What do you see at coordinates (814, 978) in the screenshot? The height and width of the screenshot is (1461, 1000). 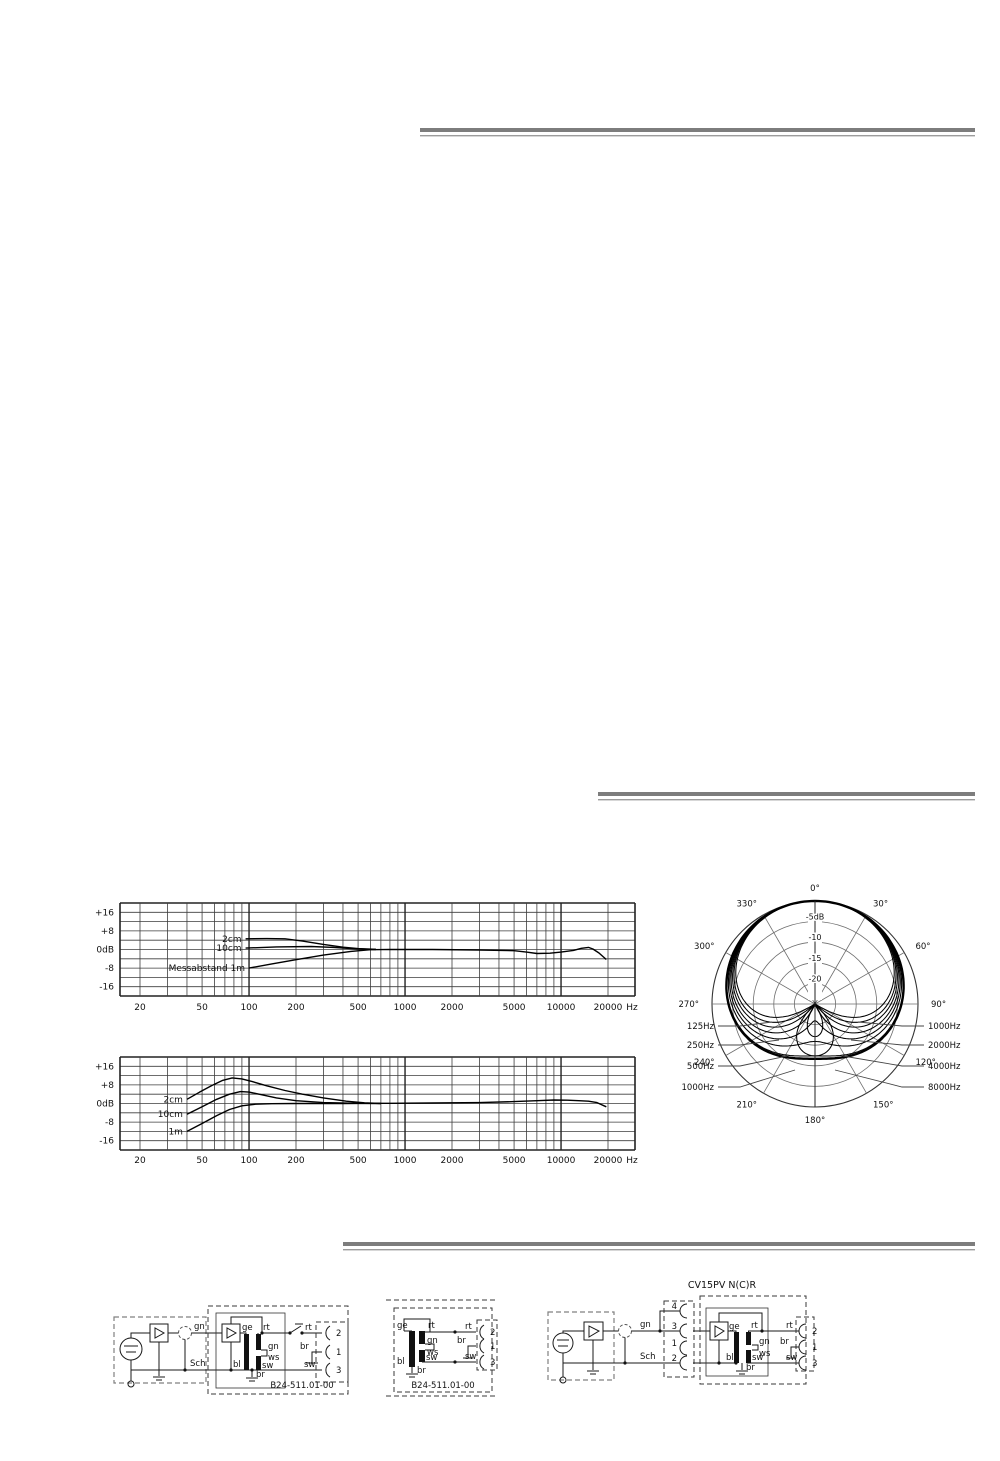 I see `svg-text: -20` at bounding box center [814, 978].